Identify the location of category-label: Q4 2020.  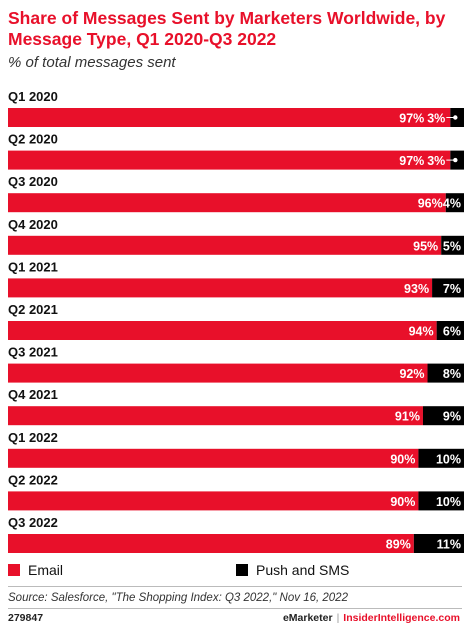
(33, 224).